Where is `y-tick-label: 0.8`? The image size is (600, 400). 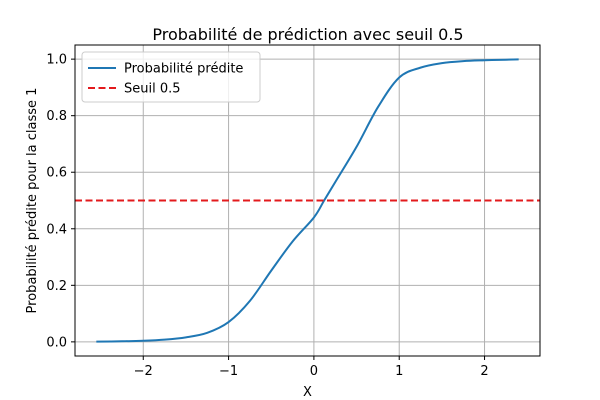 y-tick-label: 0.8 is located at coordinates (56, 116).